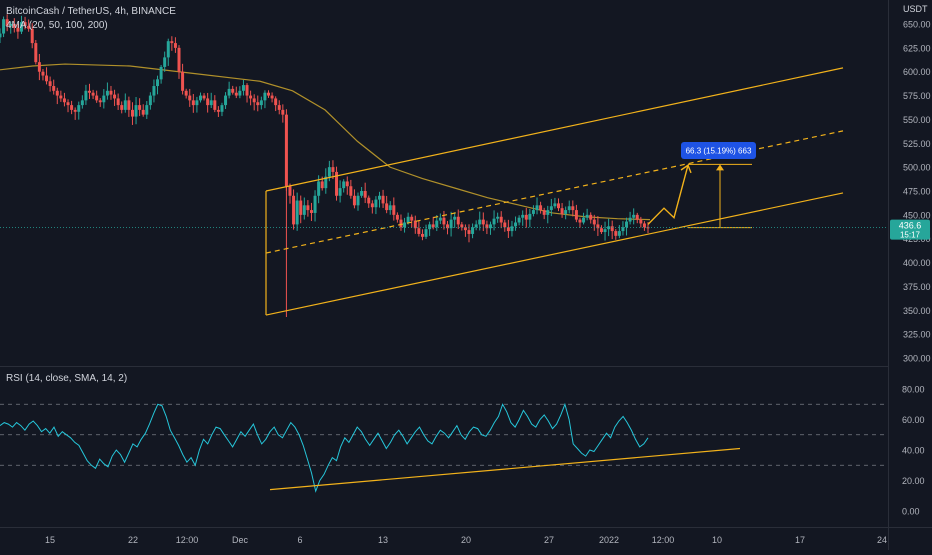 The width and height of the screenshot is (932, 555). I want to click on price-tick-label: 350.00, so click(917, 311).